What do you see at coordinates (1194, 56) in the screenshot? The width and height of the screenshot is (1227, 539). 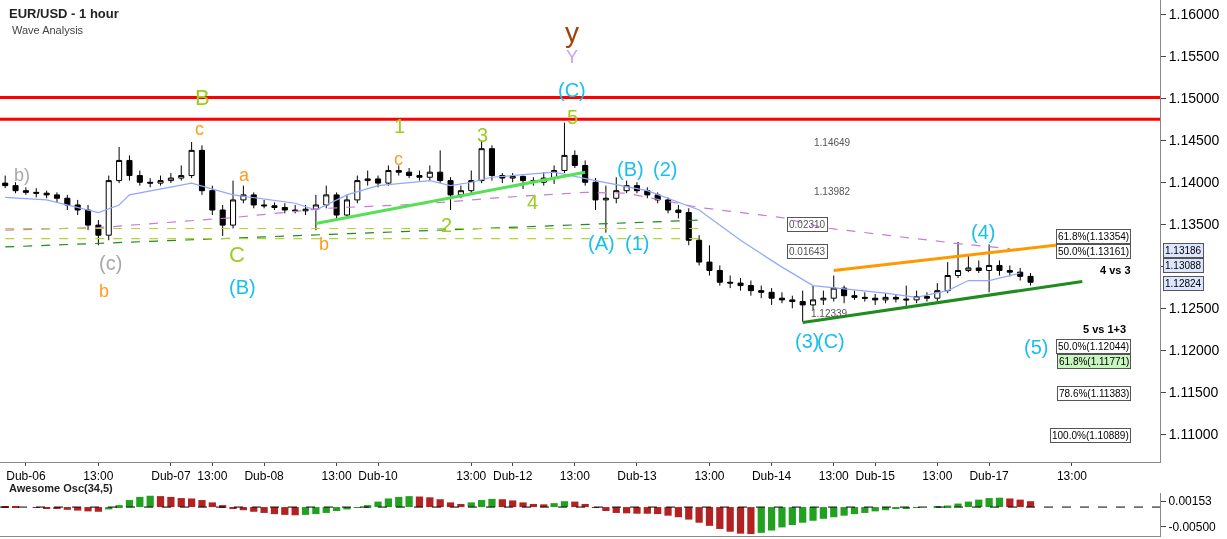 I see `y-tick-label: 1.15500` at bounding box center [1194, 56].